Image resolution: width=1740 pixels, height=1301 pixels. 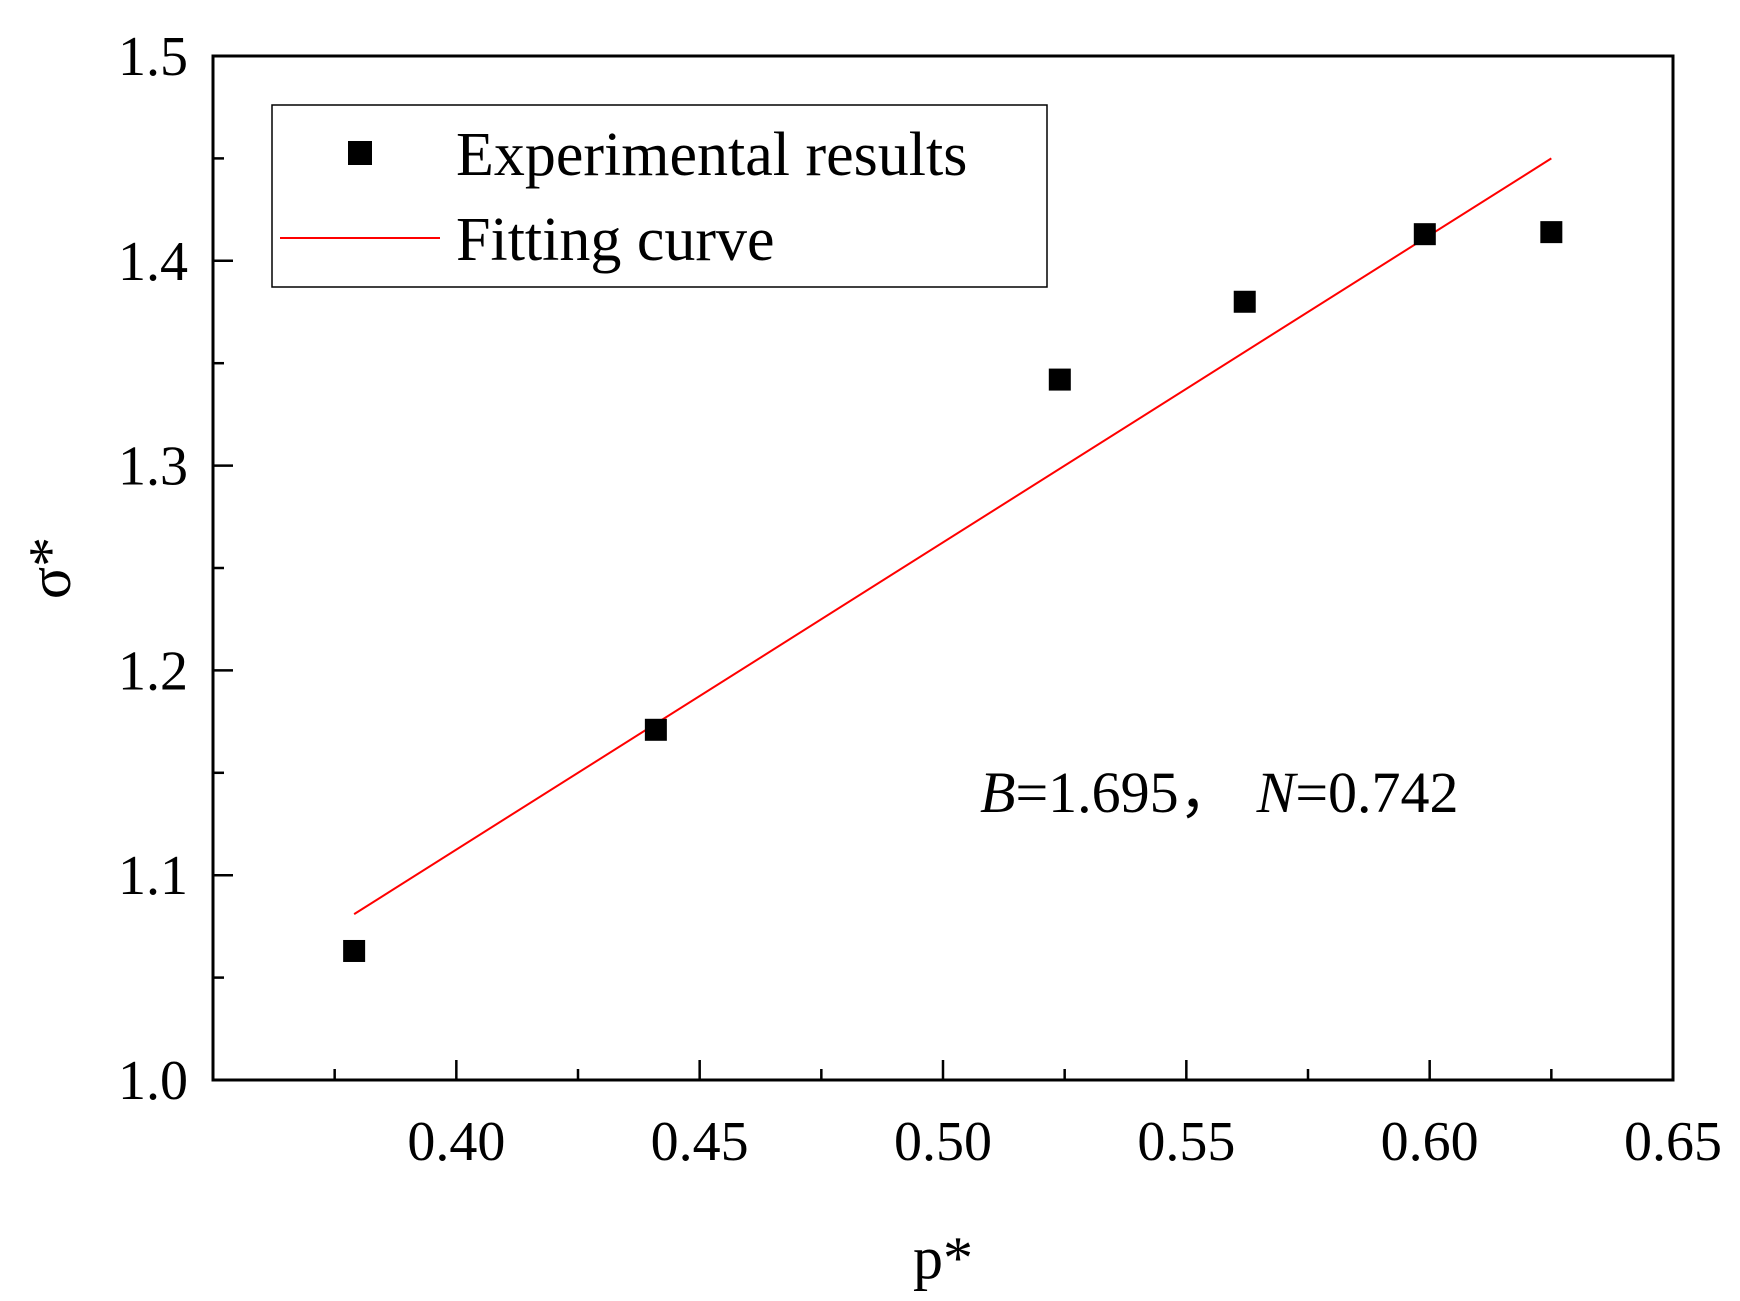 What do you see at coordinates (1125, 792) in the screenshot?
I see `param-b-value: =1.695，` at bounding box center [1125, 792].